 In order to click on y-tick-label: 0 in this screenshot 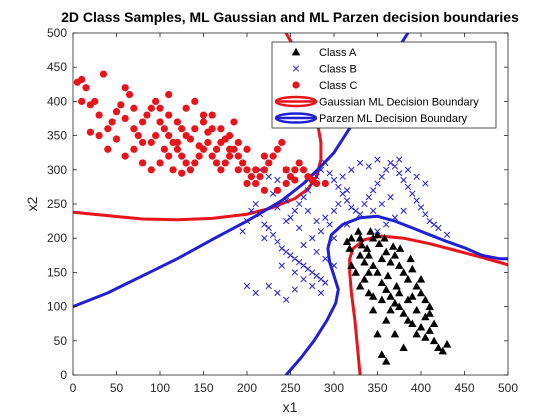, I will do `click(63, 375)`.